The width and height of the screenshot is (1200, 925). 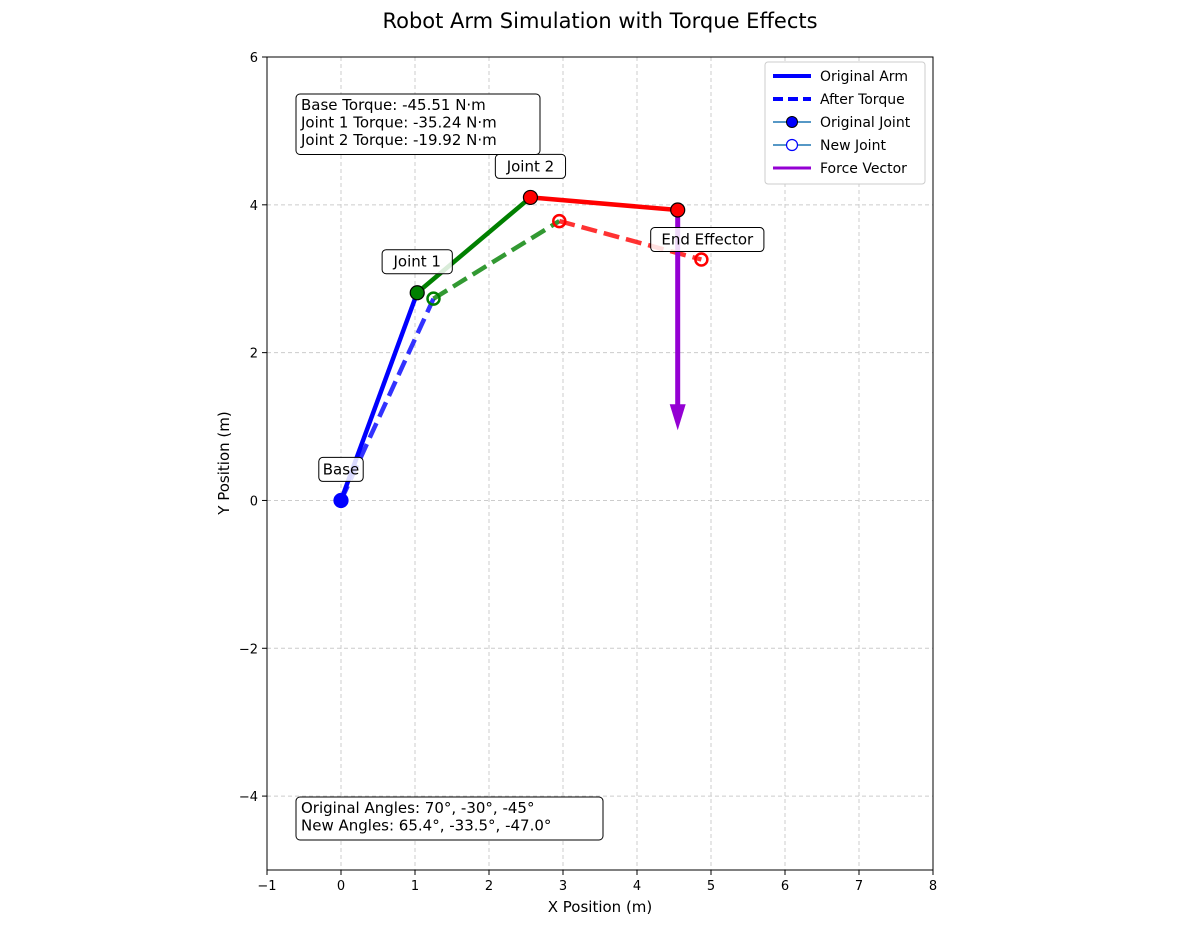 I want to click on y-axis-label: Y Position (m), so click(x=224, y=463).